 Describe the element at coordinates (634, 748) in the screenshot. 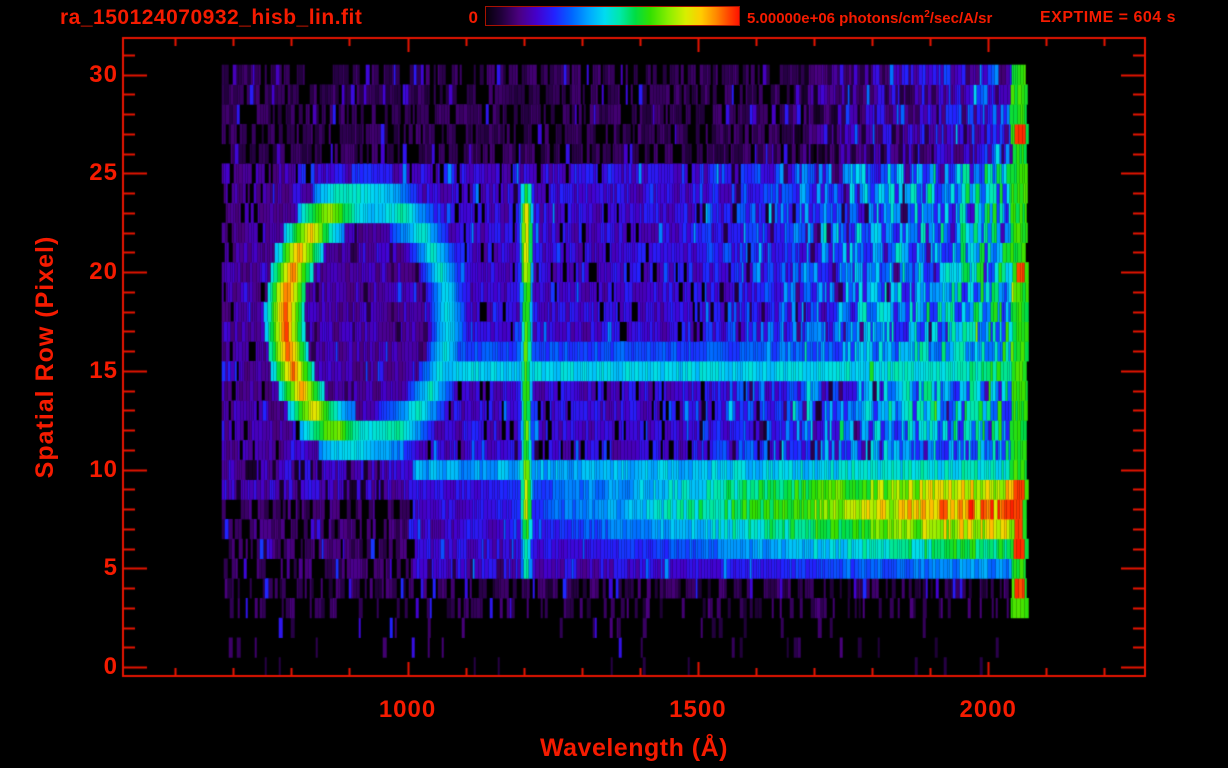

I see `x-axis-title: Wavelength (Å)` at that location.